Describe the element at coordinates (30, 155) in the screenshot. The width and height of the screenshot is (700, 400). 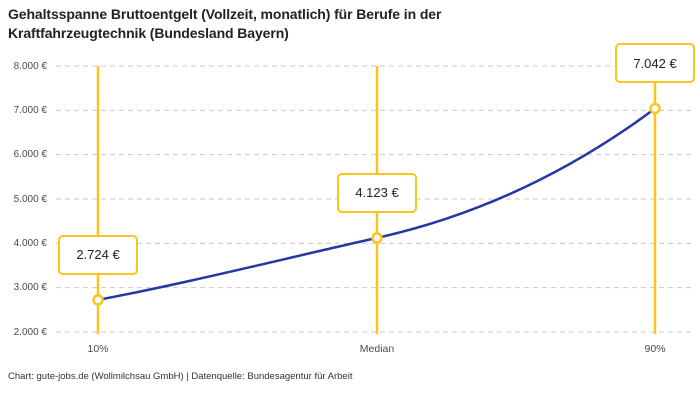
I see `y-axis-tick-label: 6.000 €` at that location.